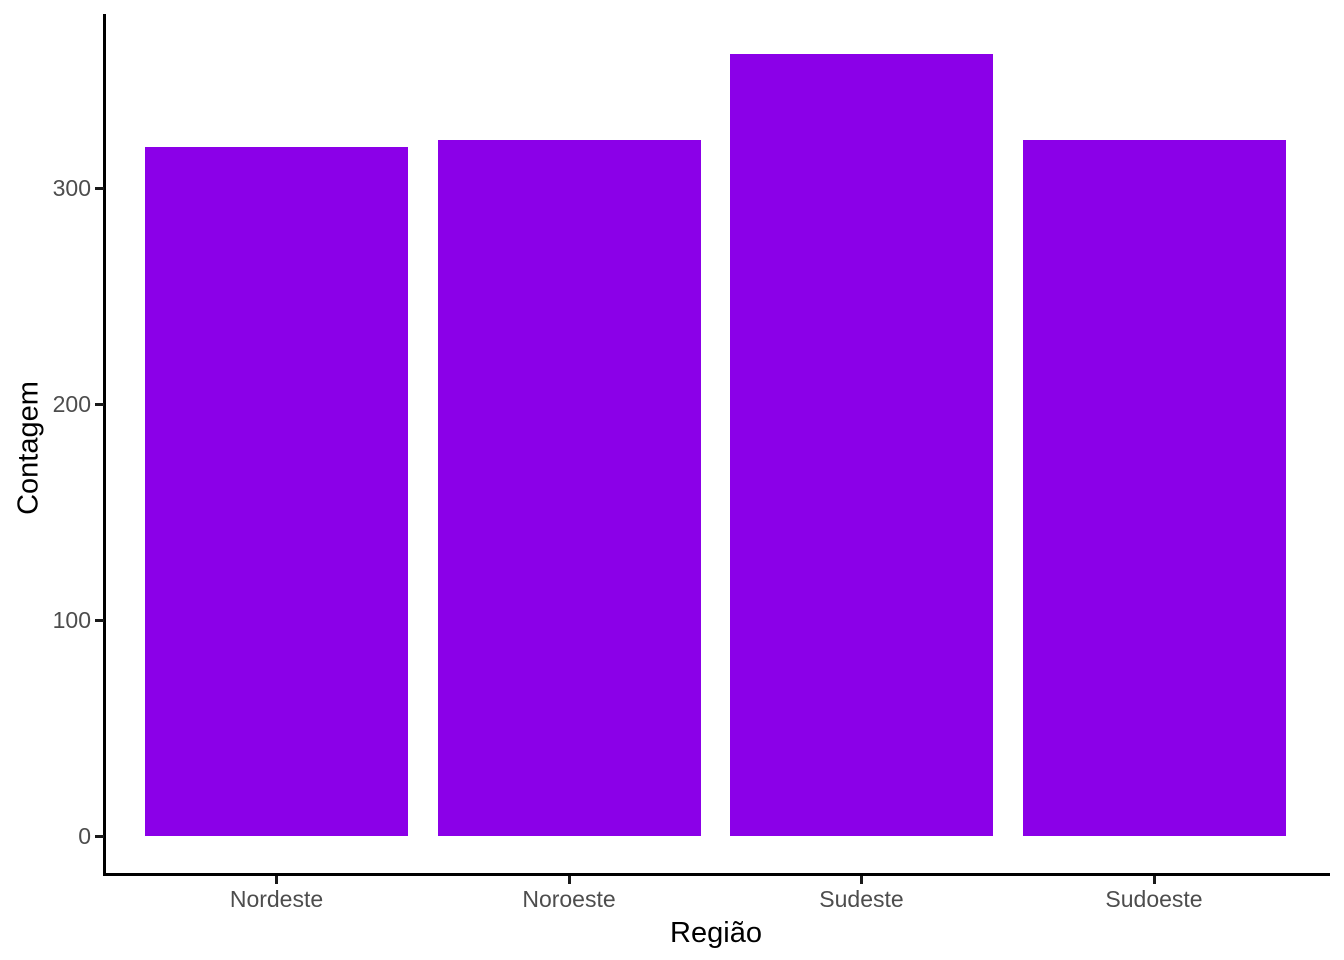 The width and height of the screenshot is (1344, 960). Describe the element at coordinates (861, 899) in the screenshot. I see `x-tick-label-sudeste: Sudeste` at that location.